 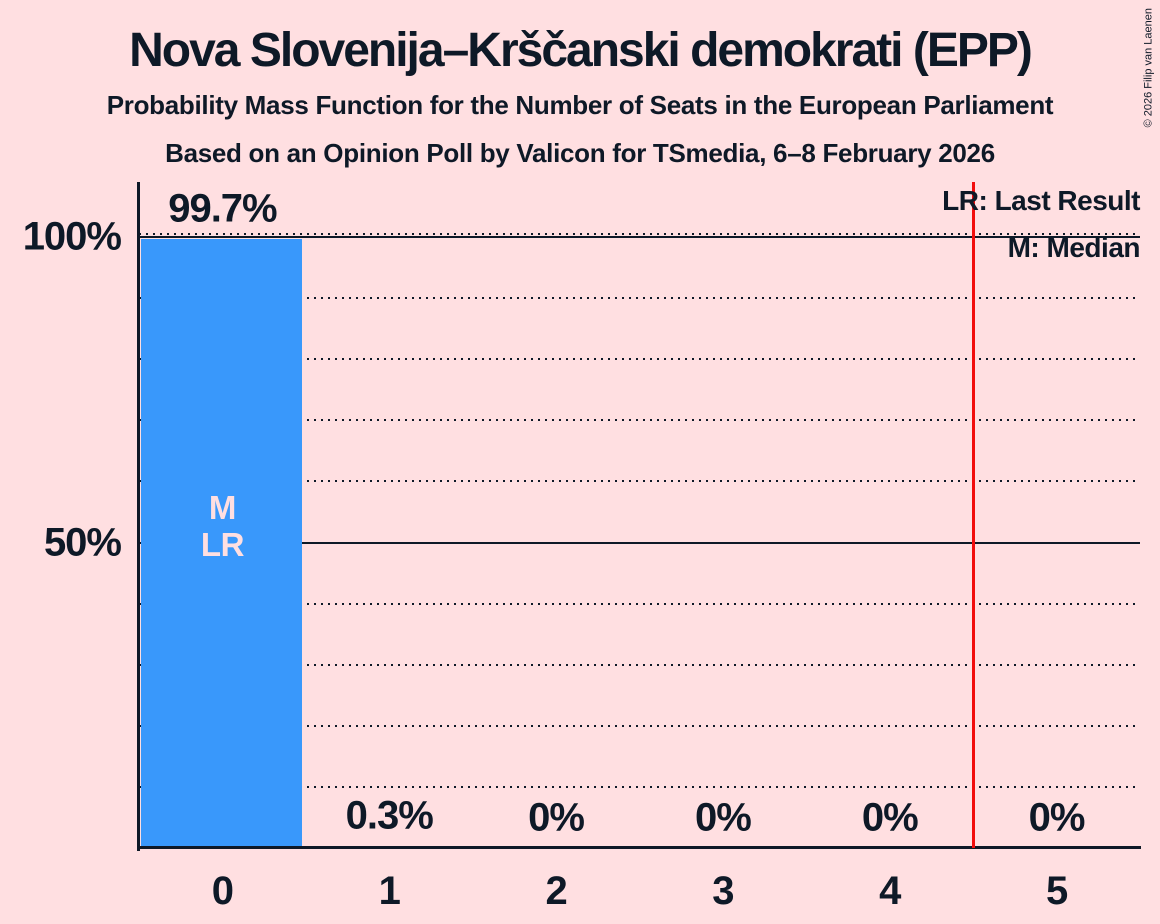 What do you see at coordinates (389, 891) in the screenshot?
I see `x-axis-label-1: 1` at bounding box center [389, 891].